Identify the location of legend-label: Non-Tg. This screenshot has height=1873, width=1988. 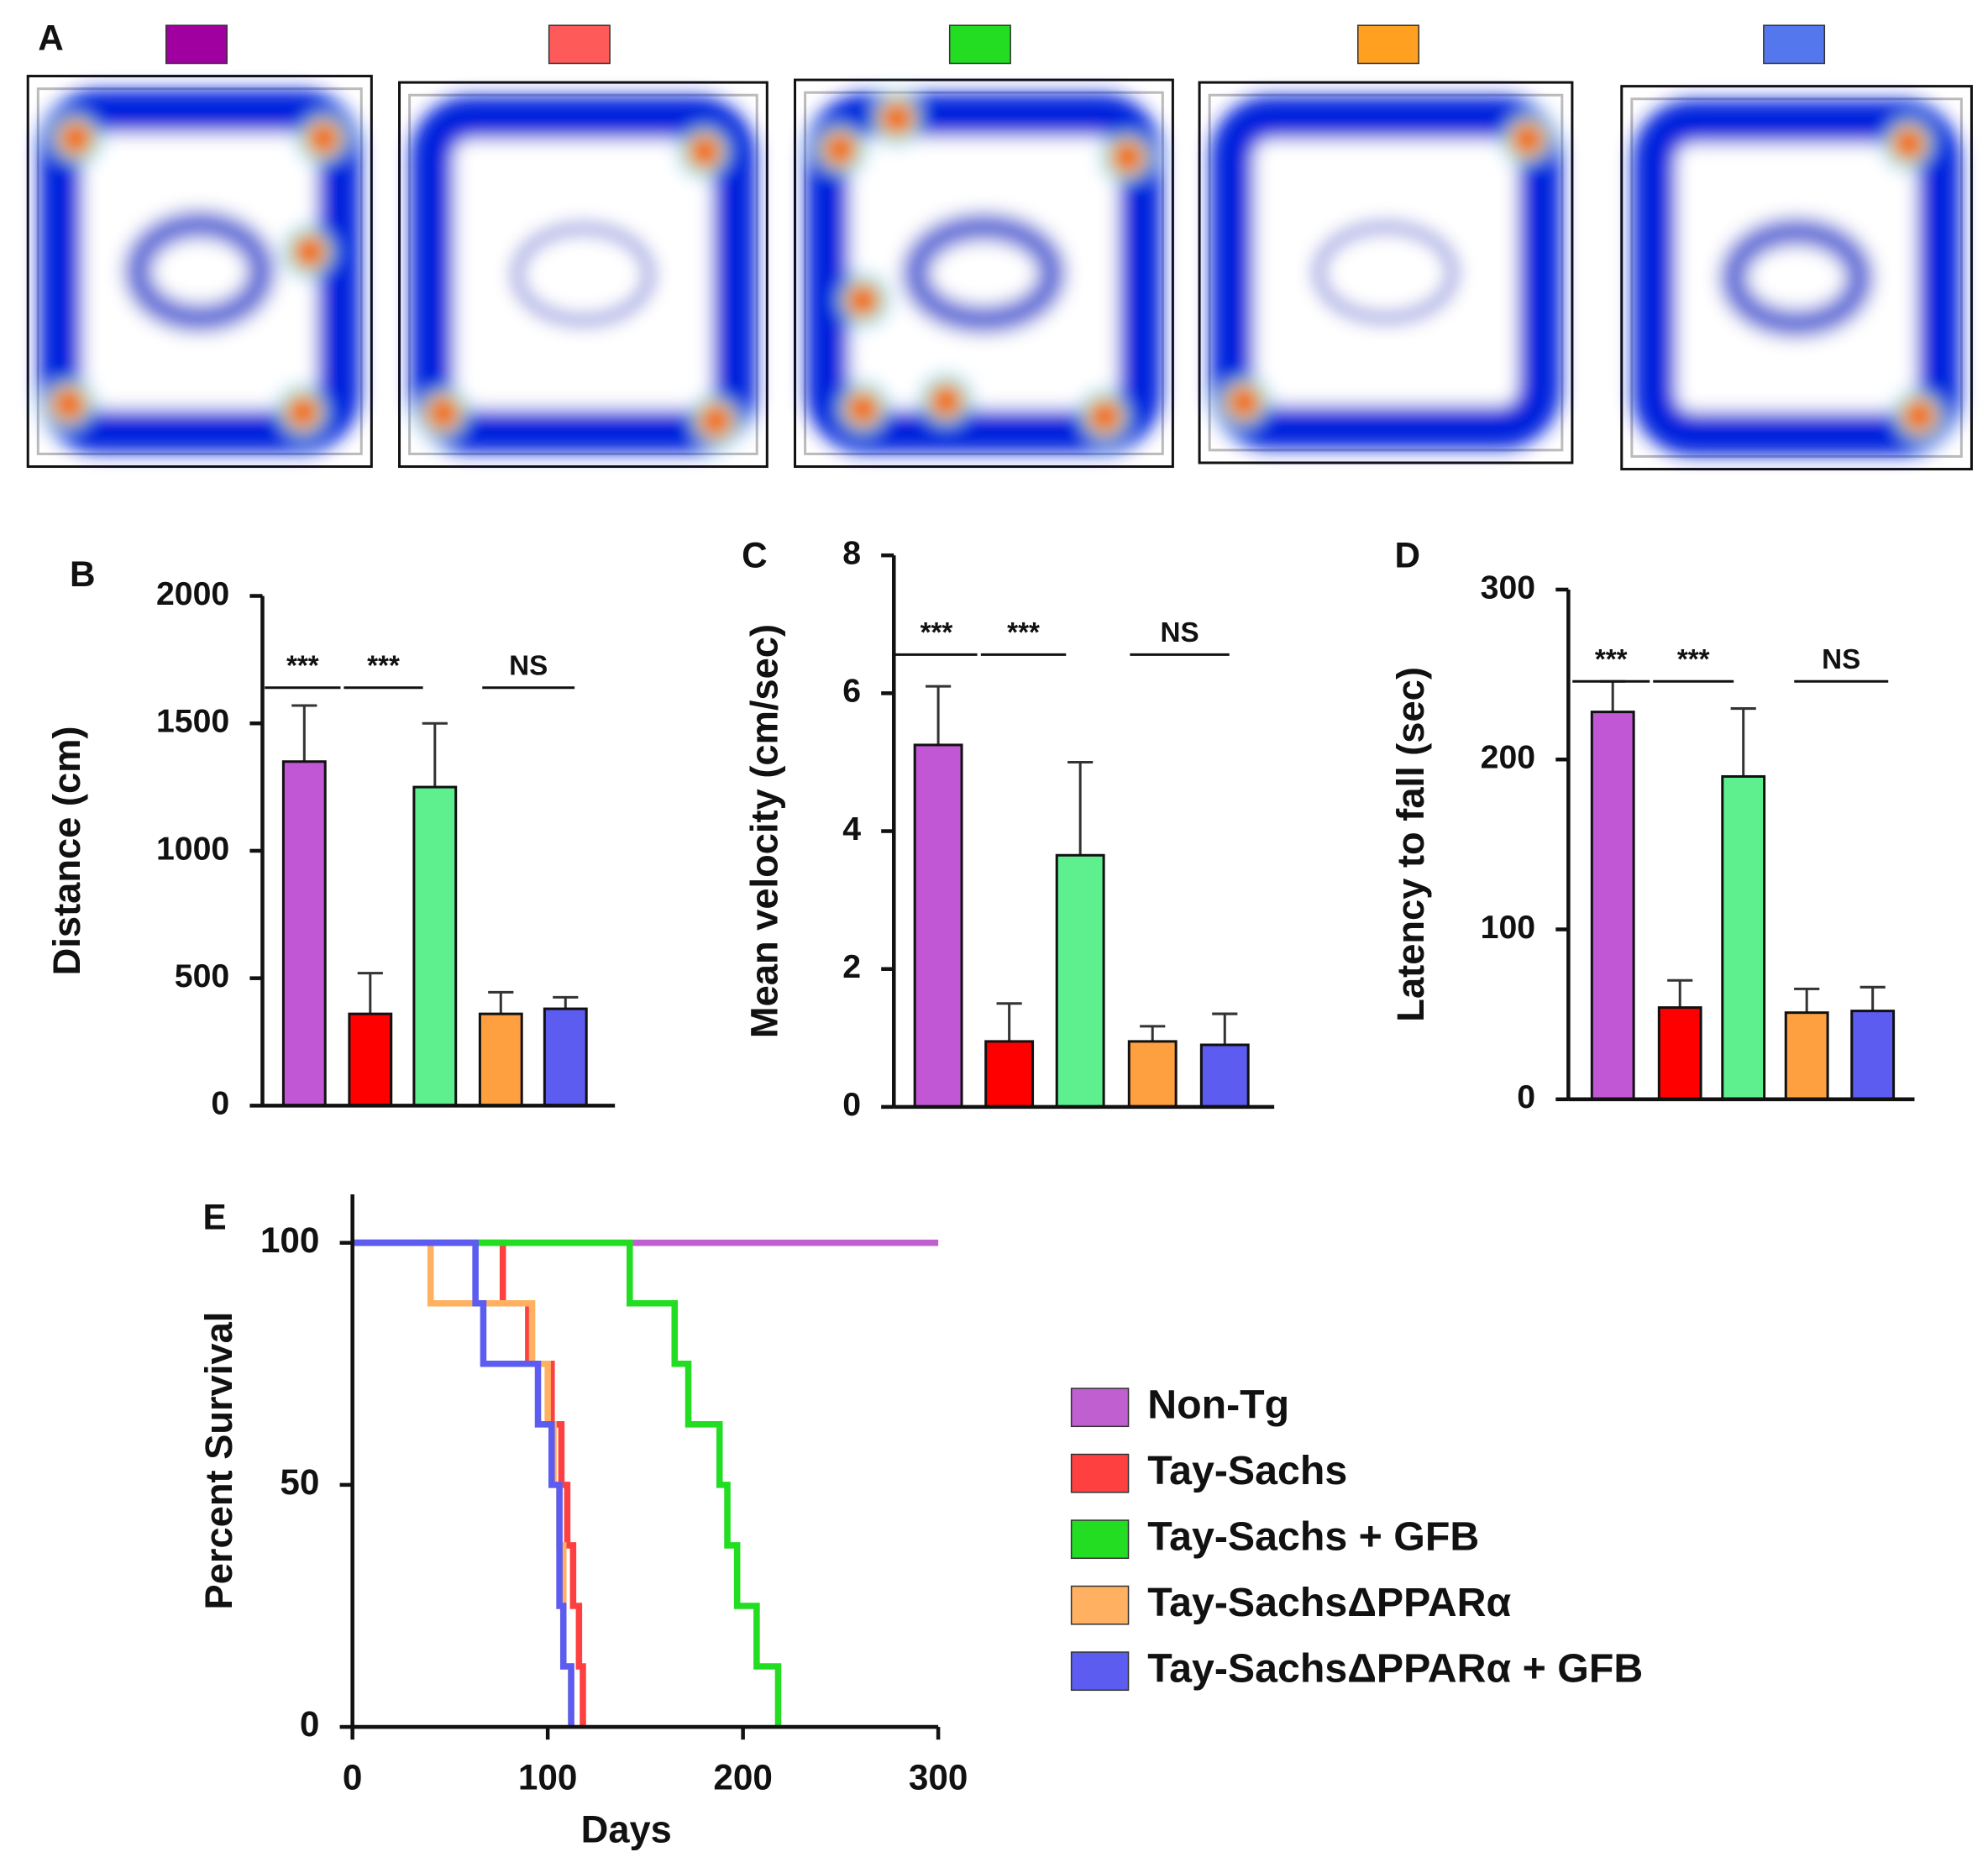
(1218, 1404).